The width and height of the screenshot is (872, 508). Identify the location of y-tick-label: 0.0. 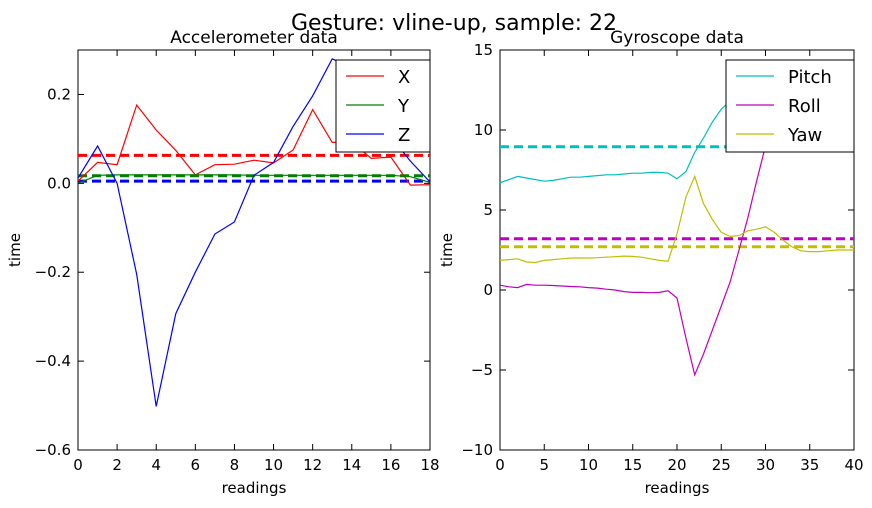
(59, 183).